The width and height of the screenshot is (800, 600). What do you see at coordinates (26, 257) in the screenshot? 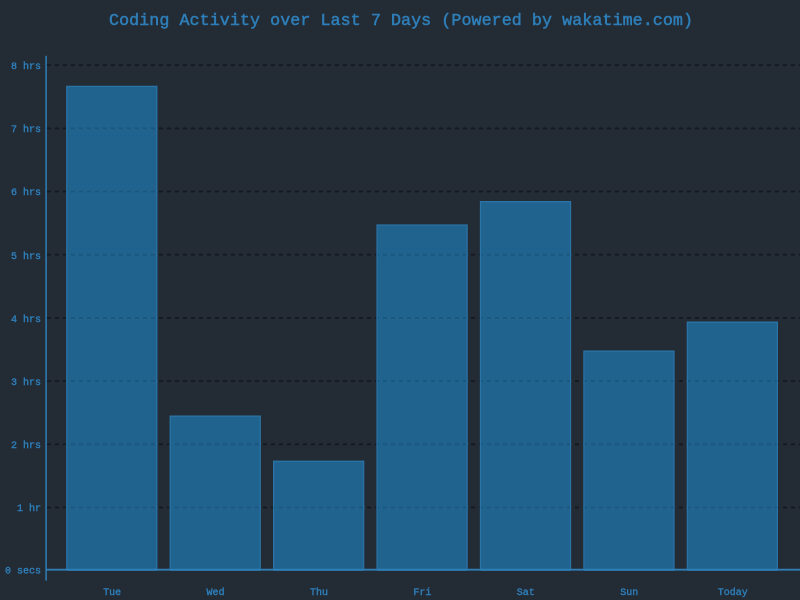
I see `svg-text: 5 hrs` at bounding box center [26, 257].